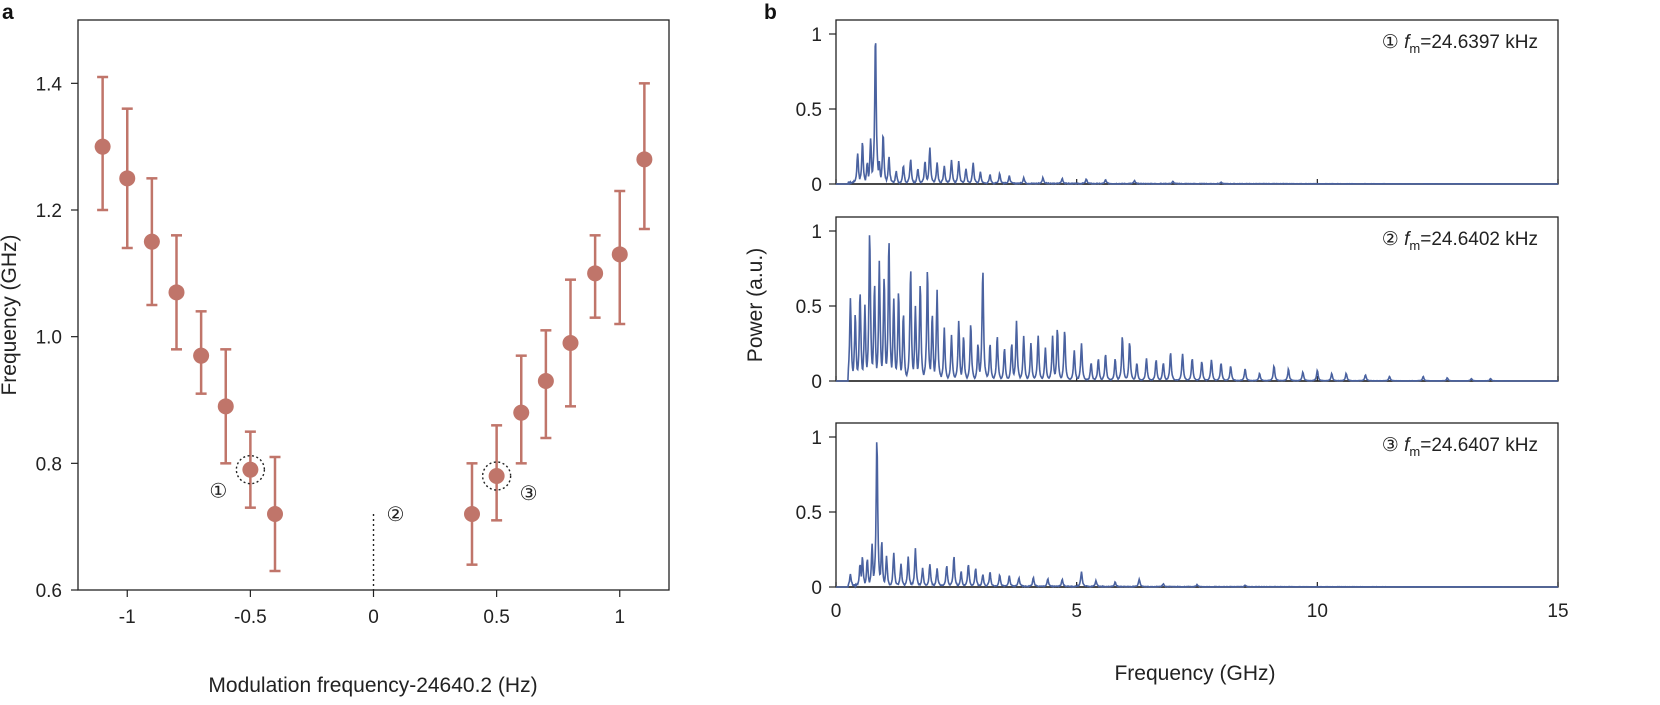  Describe the element at coordinates (1479, 445) in the screenshot. I see `subplot-label-value: =24.6407 kHz` at that location.